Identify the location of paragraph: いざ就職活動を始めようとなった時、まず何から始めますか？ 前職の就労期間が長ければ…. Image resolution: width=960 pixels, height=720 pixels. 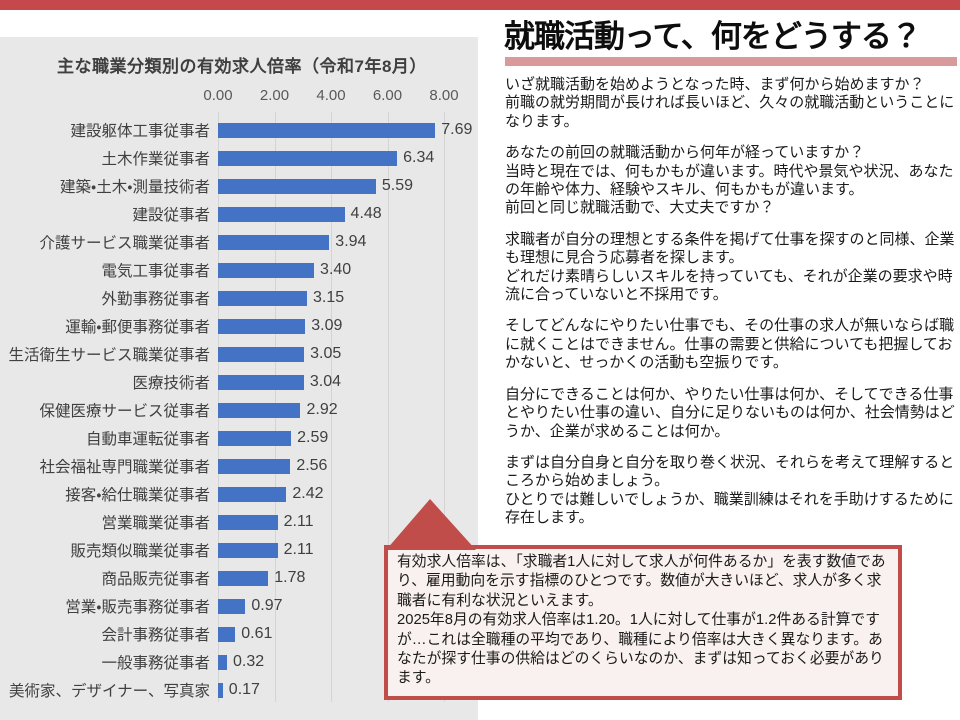
(732, 103).